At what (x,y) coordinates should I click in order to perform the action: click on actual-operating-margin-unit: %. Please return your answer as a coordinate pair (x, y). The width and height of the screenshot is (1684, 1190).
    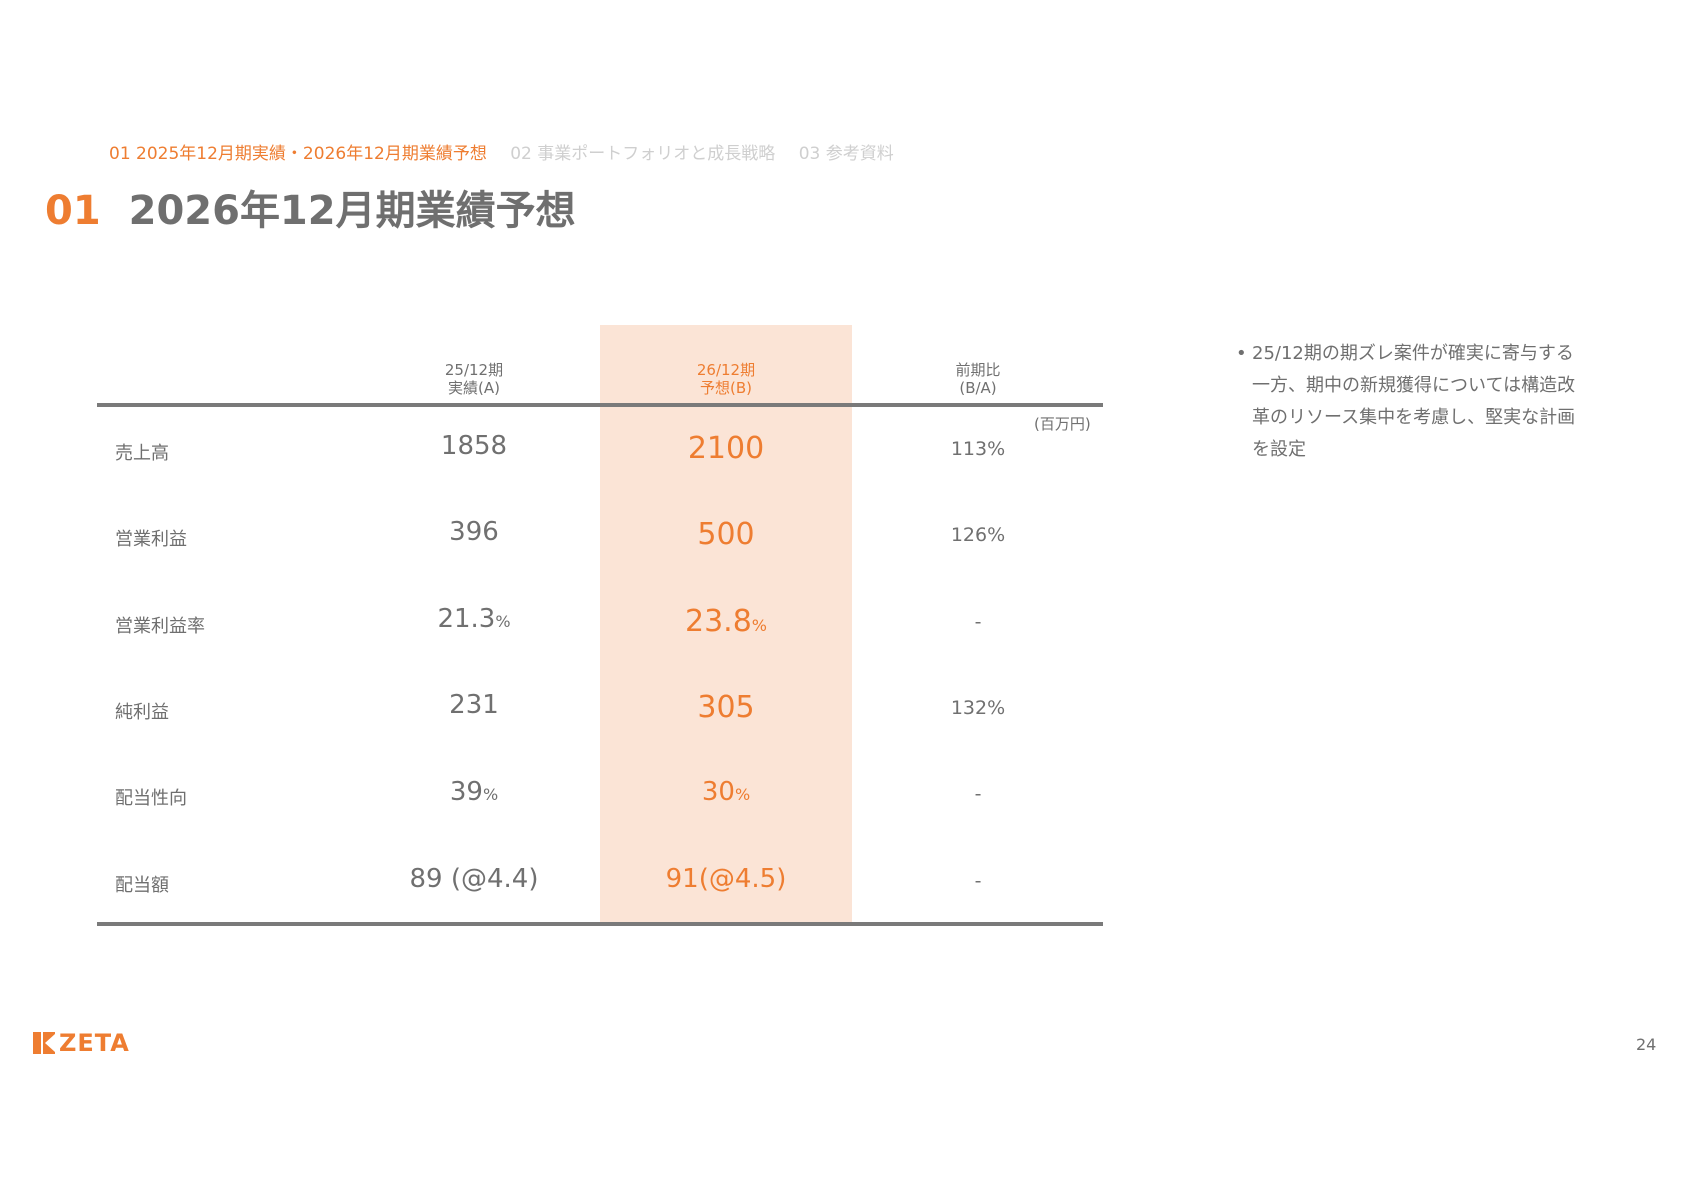
    Looking at the image, I should click on (503, 621).